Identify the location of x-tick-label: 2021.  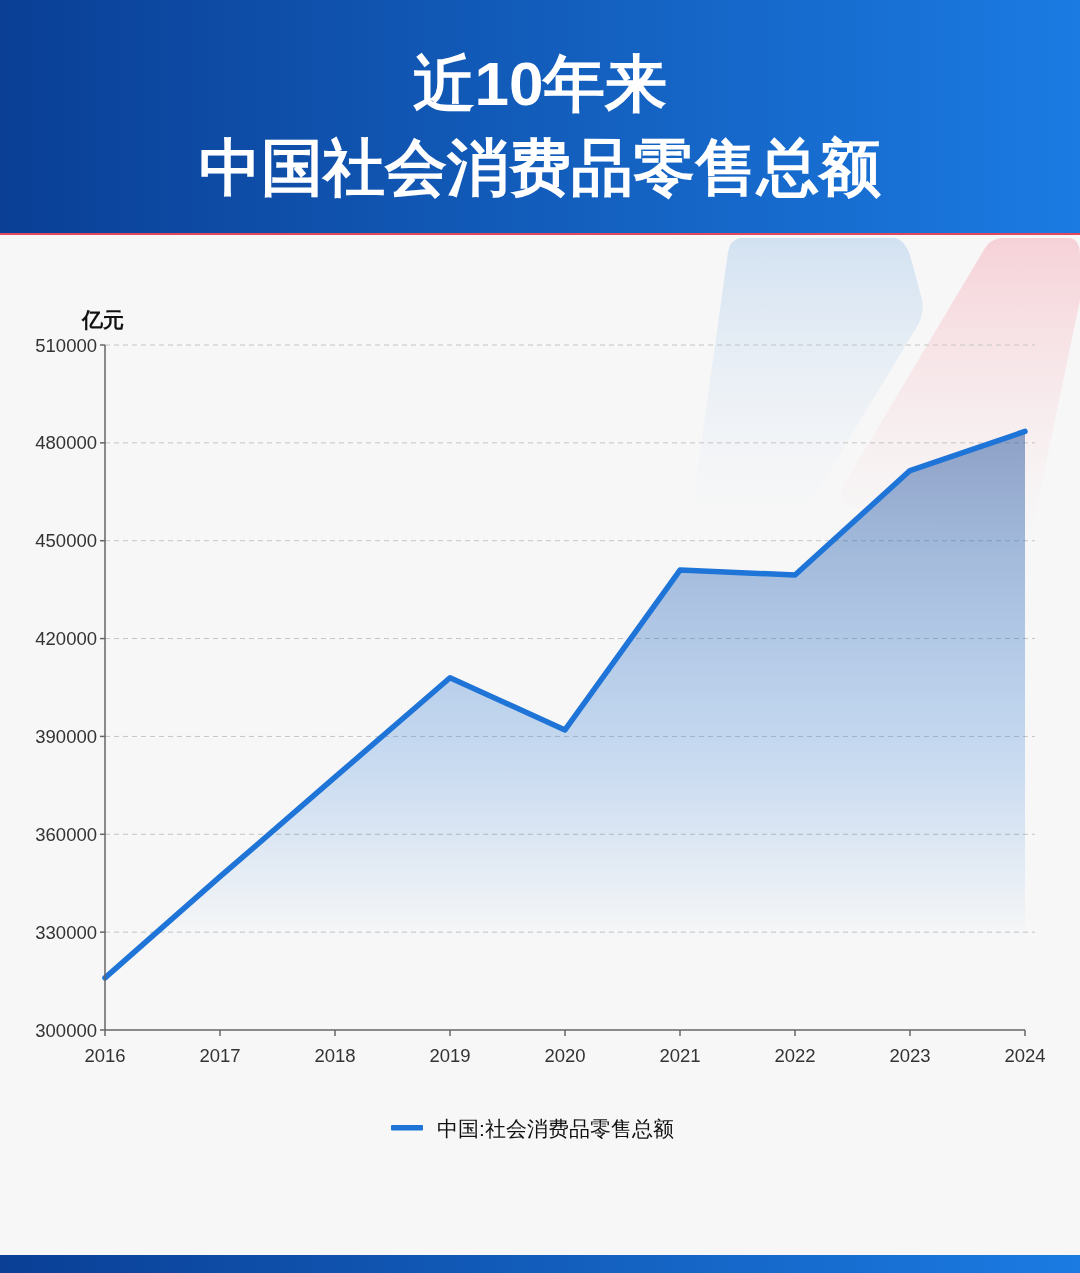
(680, 1055).